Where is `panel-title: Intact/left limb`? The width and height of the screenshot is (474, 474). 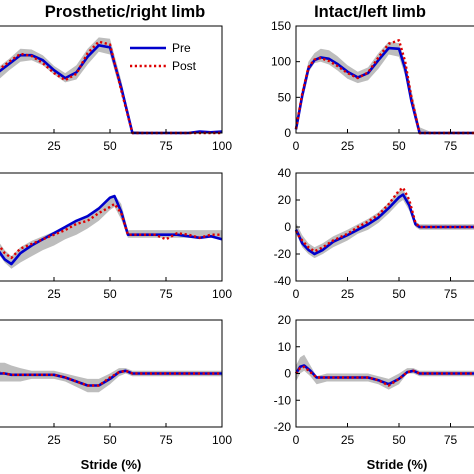
panel-title: Intact/left limb is located at coordinates (370, 12).